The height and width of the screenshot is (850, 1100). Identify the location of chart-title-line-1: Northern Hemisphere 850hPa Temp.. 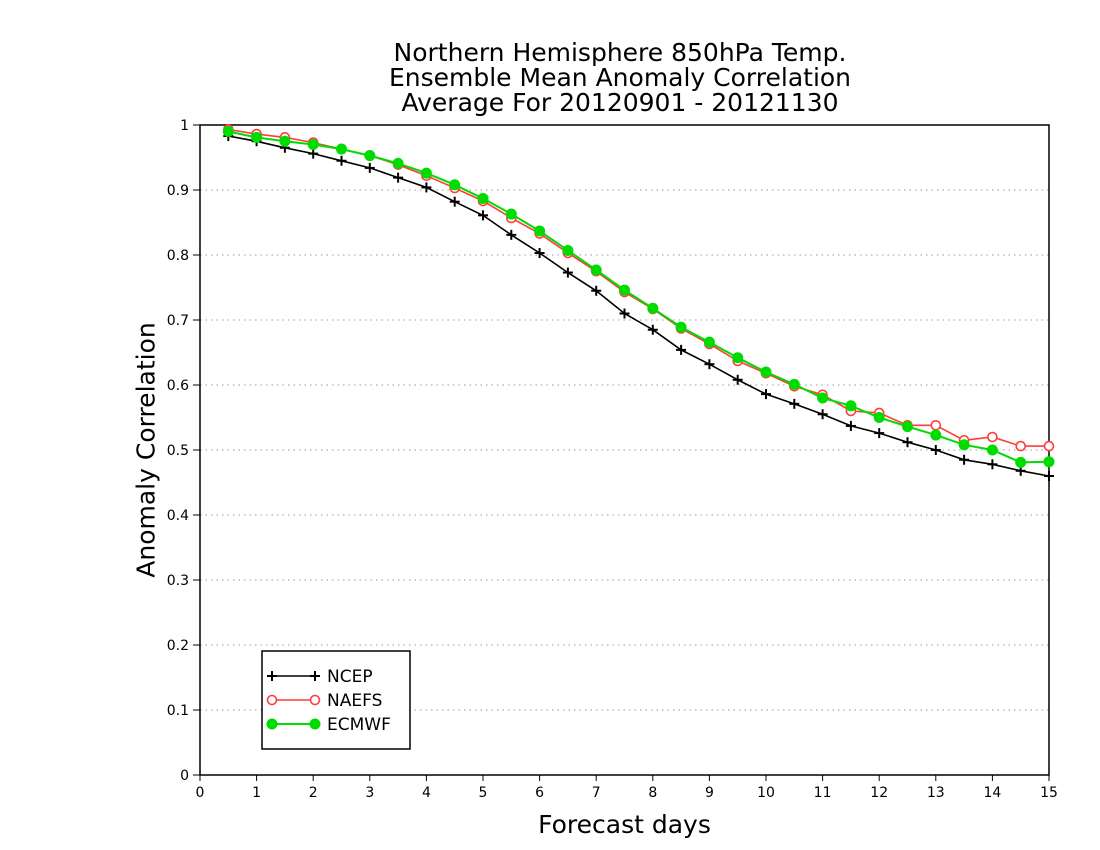
(620, 52).